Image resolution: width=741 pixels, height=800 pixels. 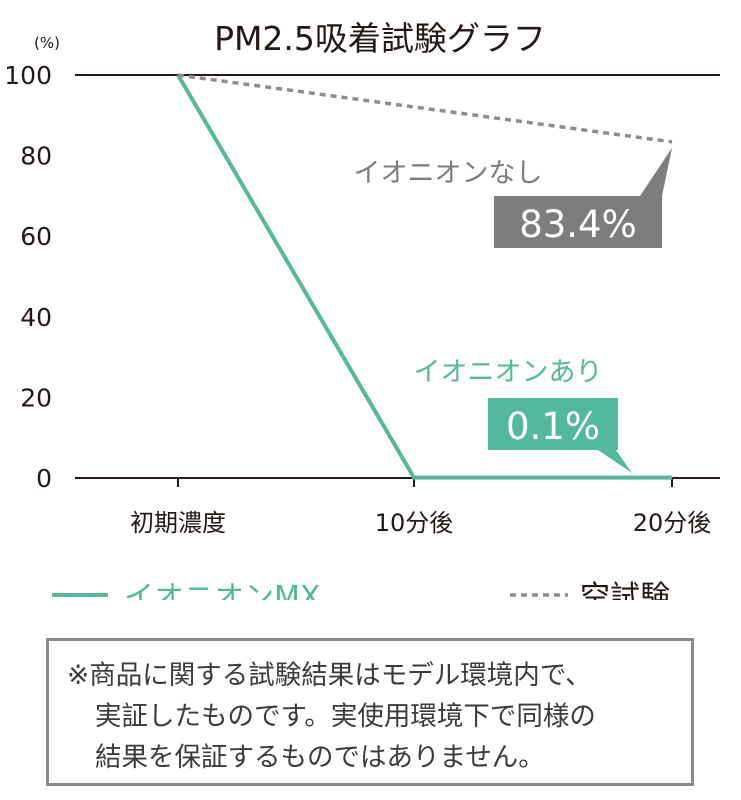 What do you see at coordinates (414, 523) in the screenshot?
I see `x-tick-label: 10分後` at bounding box center [414, 523].